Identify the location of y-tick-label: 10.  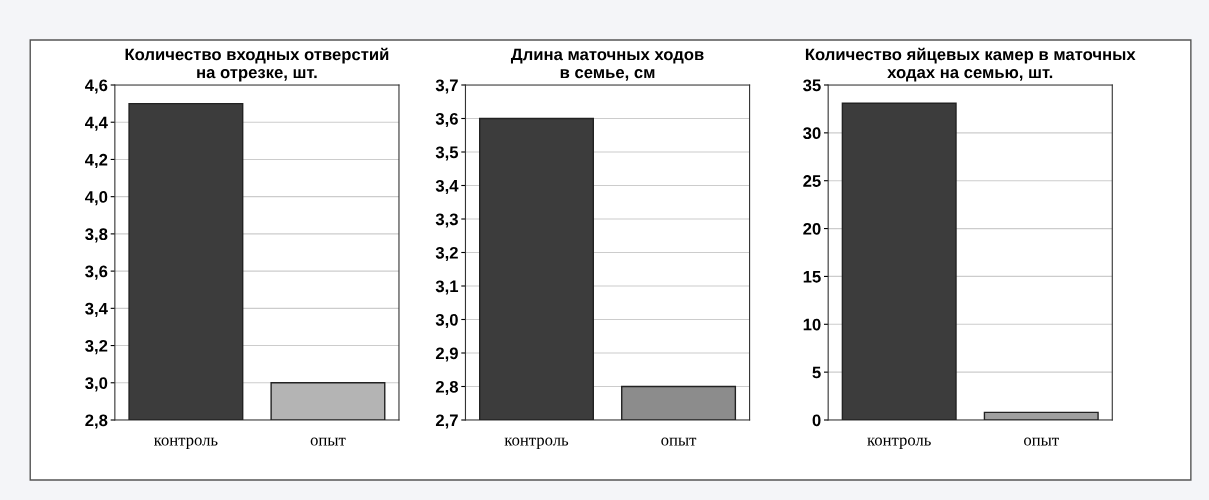
(812, 324).